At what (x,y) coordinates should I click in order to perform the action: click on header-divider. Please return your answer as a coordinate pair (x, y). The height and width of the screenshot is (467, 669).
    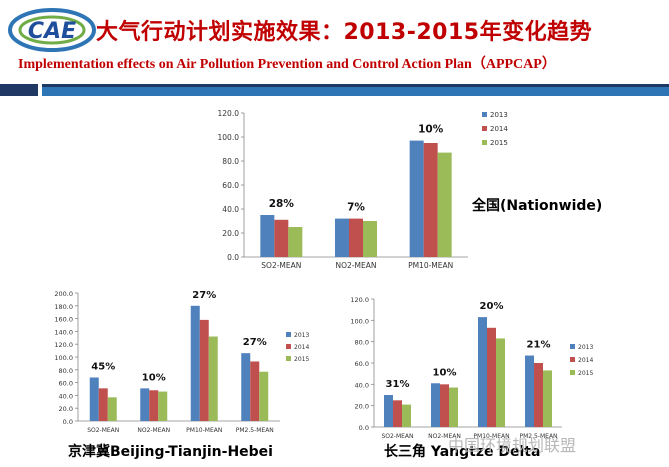
    Looking at the image, I should click on (334, 90).